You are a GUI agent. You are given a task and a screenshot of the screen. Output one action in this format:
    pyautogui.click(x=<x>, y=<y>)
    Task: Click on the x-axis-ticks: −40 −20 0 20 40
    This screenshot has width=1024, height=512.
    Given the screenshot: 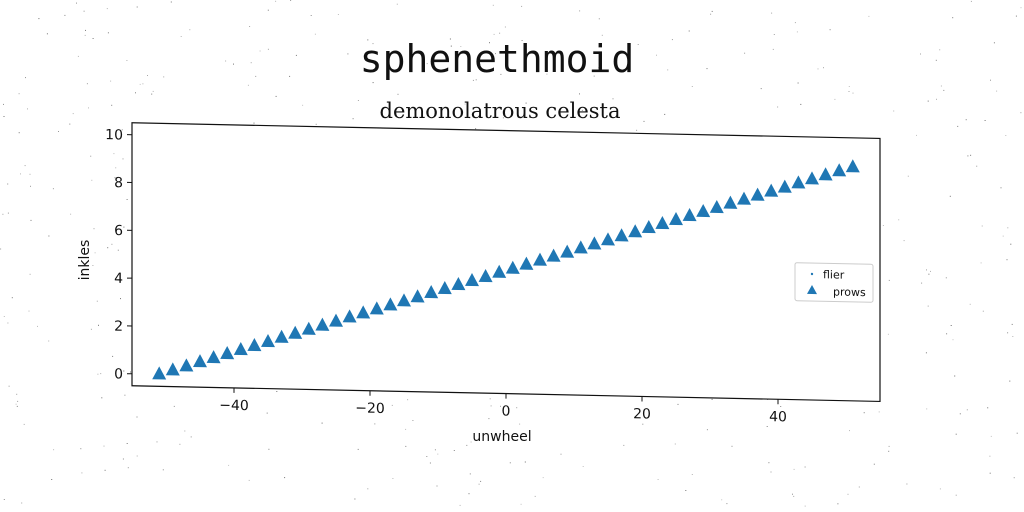 What is the action you would take?
    pyautogui.click(x=503, y=406)
    